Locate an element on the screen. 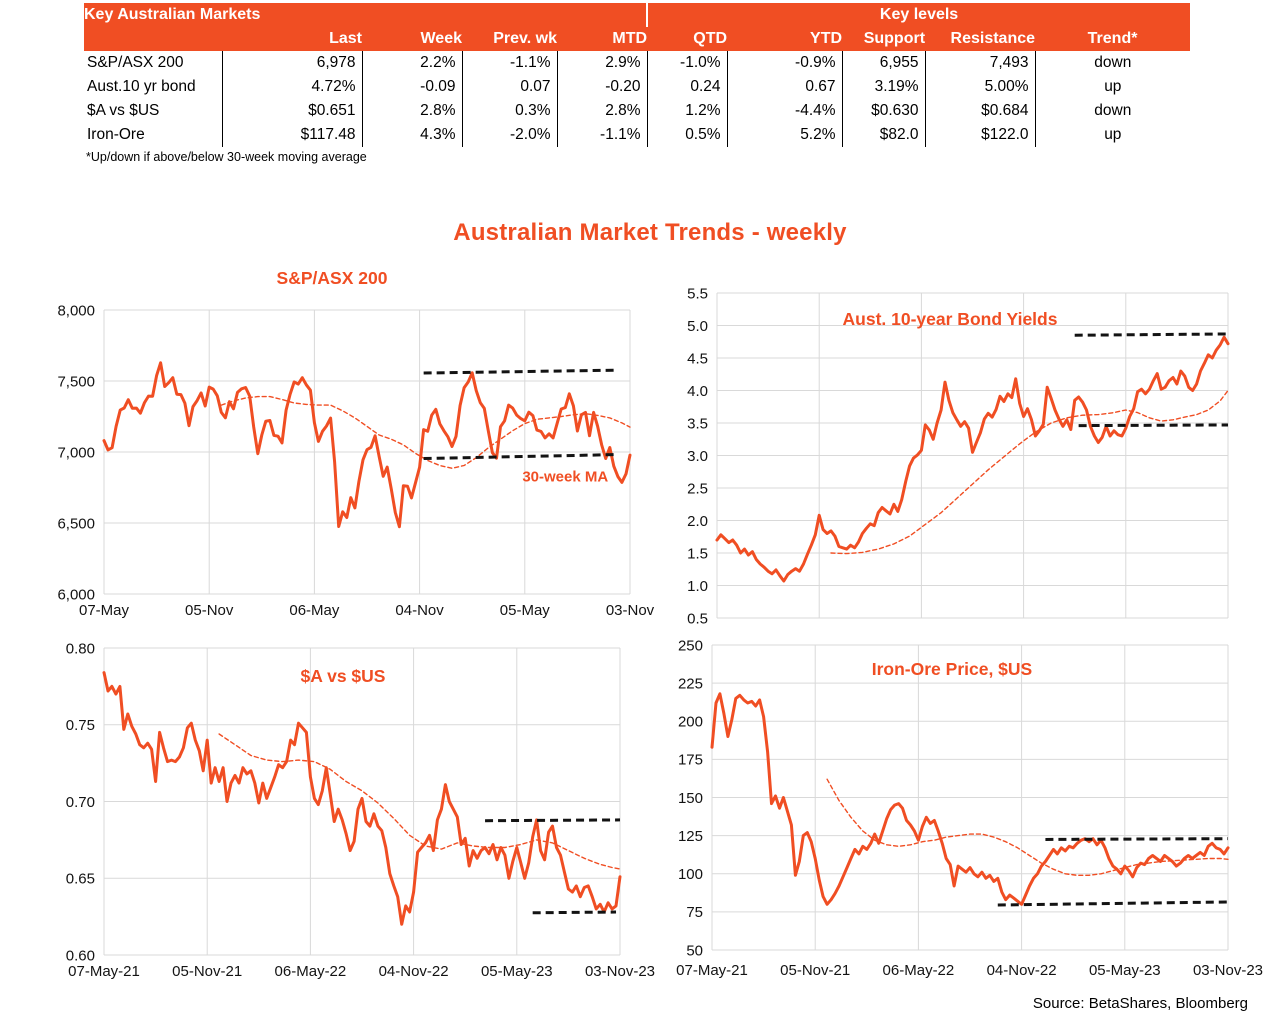 This screenshot has width=1264, height=1034. annotation-label: 30-week MA is located at coordinates (565, 477).